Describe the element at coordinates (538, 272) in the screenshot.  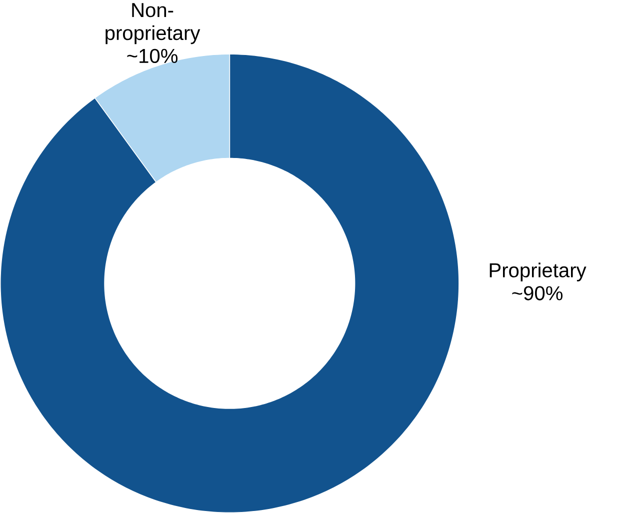
I see `slice-label: Proprietary` at that location.